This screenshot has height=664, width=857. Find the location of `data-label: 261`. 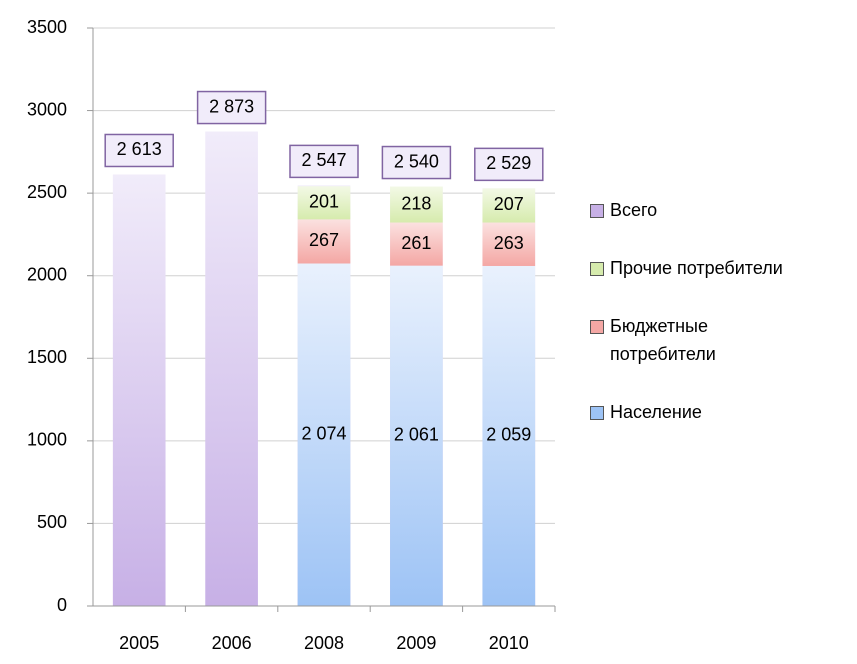

data-label: 261 is located at coordinates (416, 243).